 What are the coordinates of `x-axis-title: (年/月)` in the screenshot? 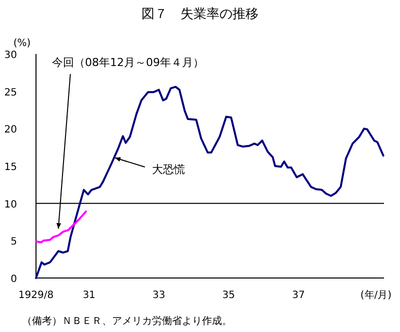 It's located at (376, 295).